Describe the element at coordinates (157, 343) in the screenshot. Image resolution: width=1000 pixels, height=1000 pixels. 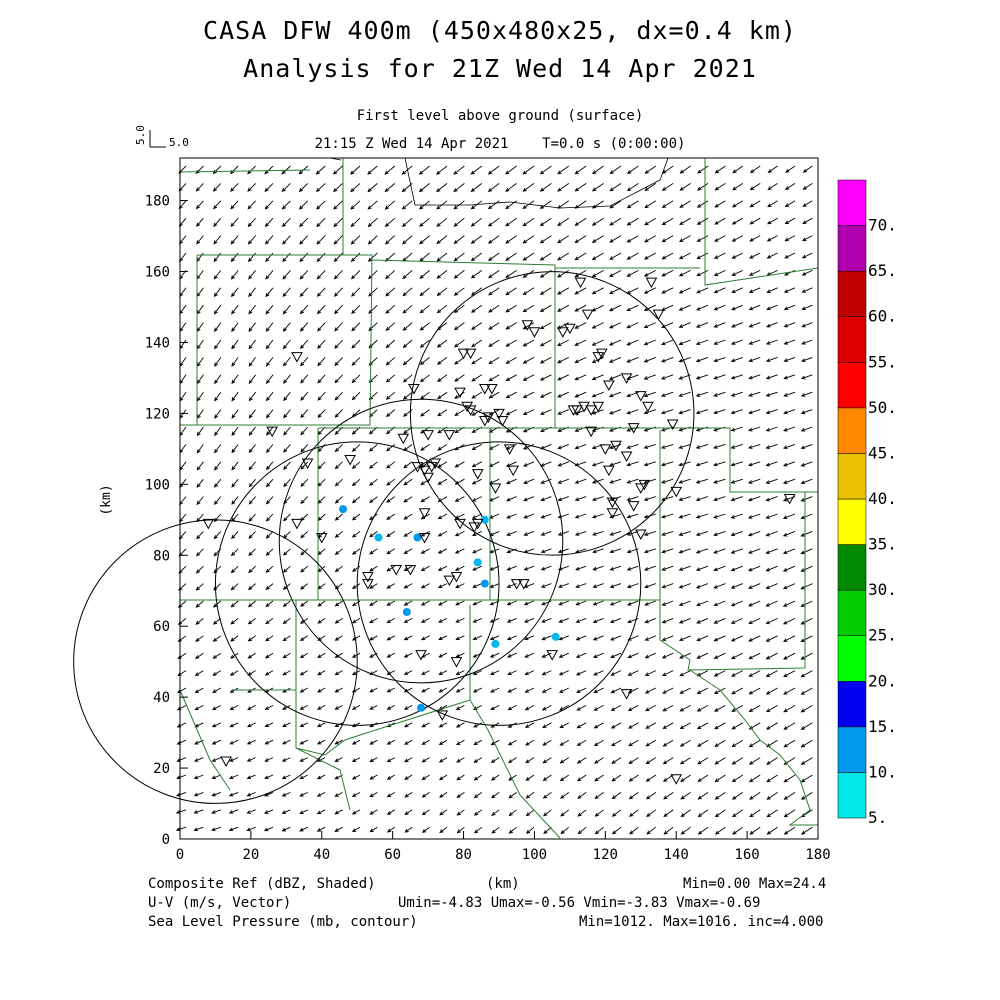
I see `y-tick-label: 140` at that location.